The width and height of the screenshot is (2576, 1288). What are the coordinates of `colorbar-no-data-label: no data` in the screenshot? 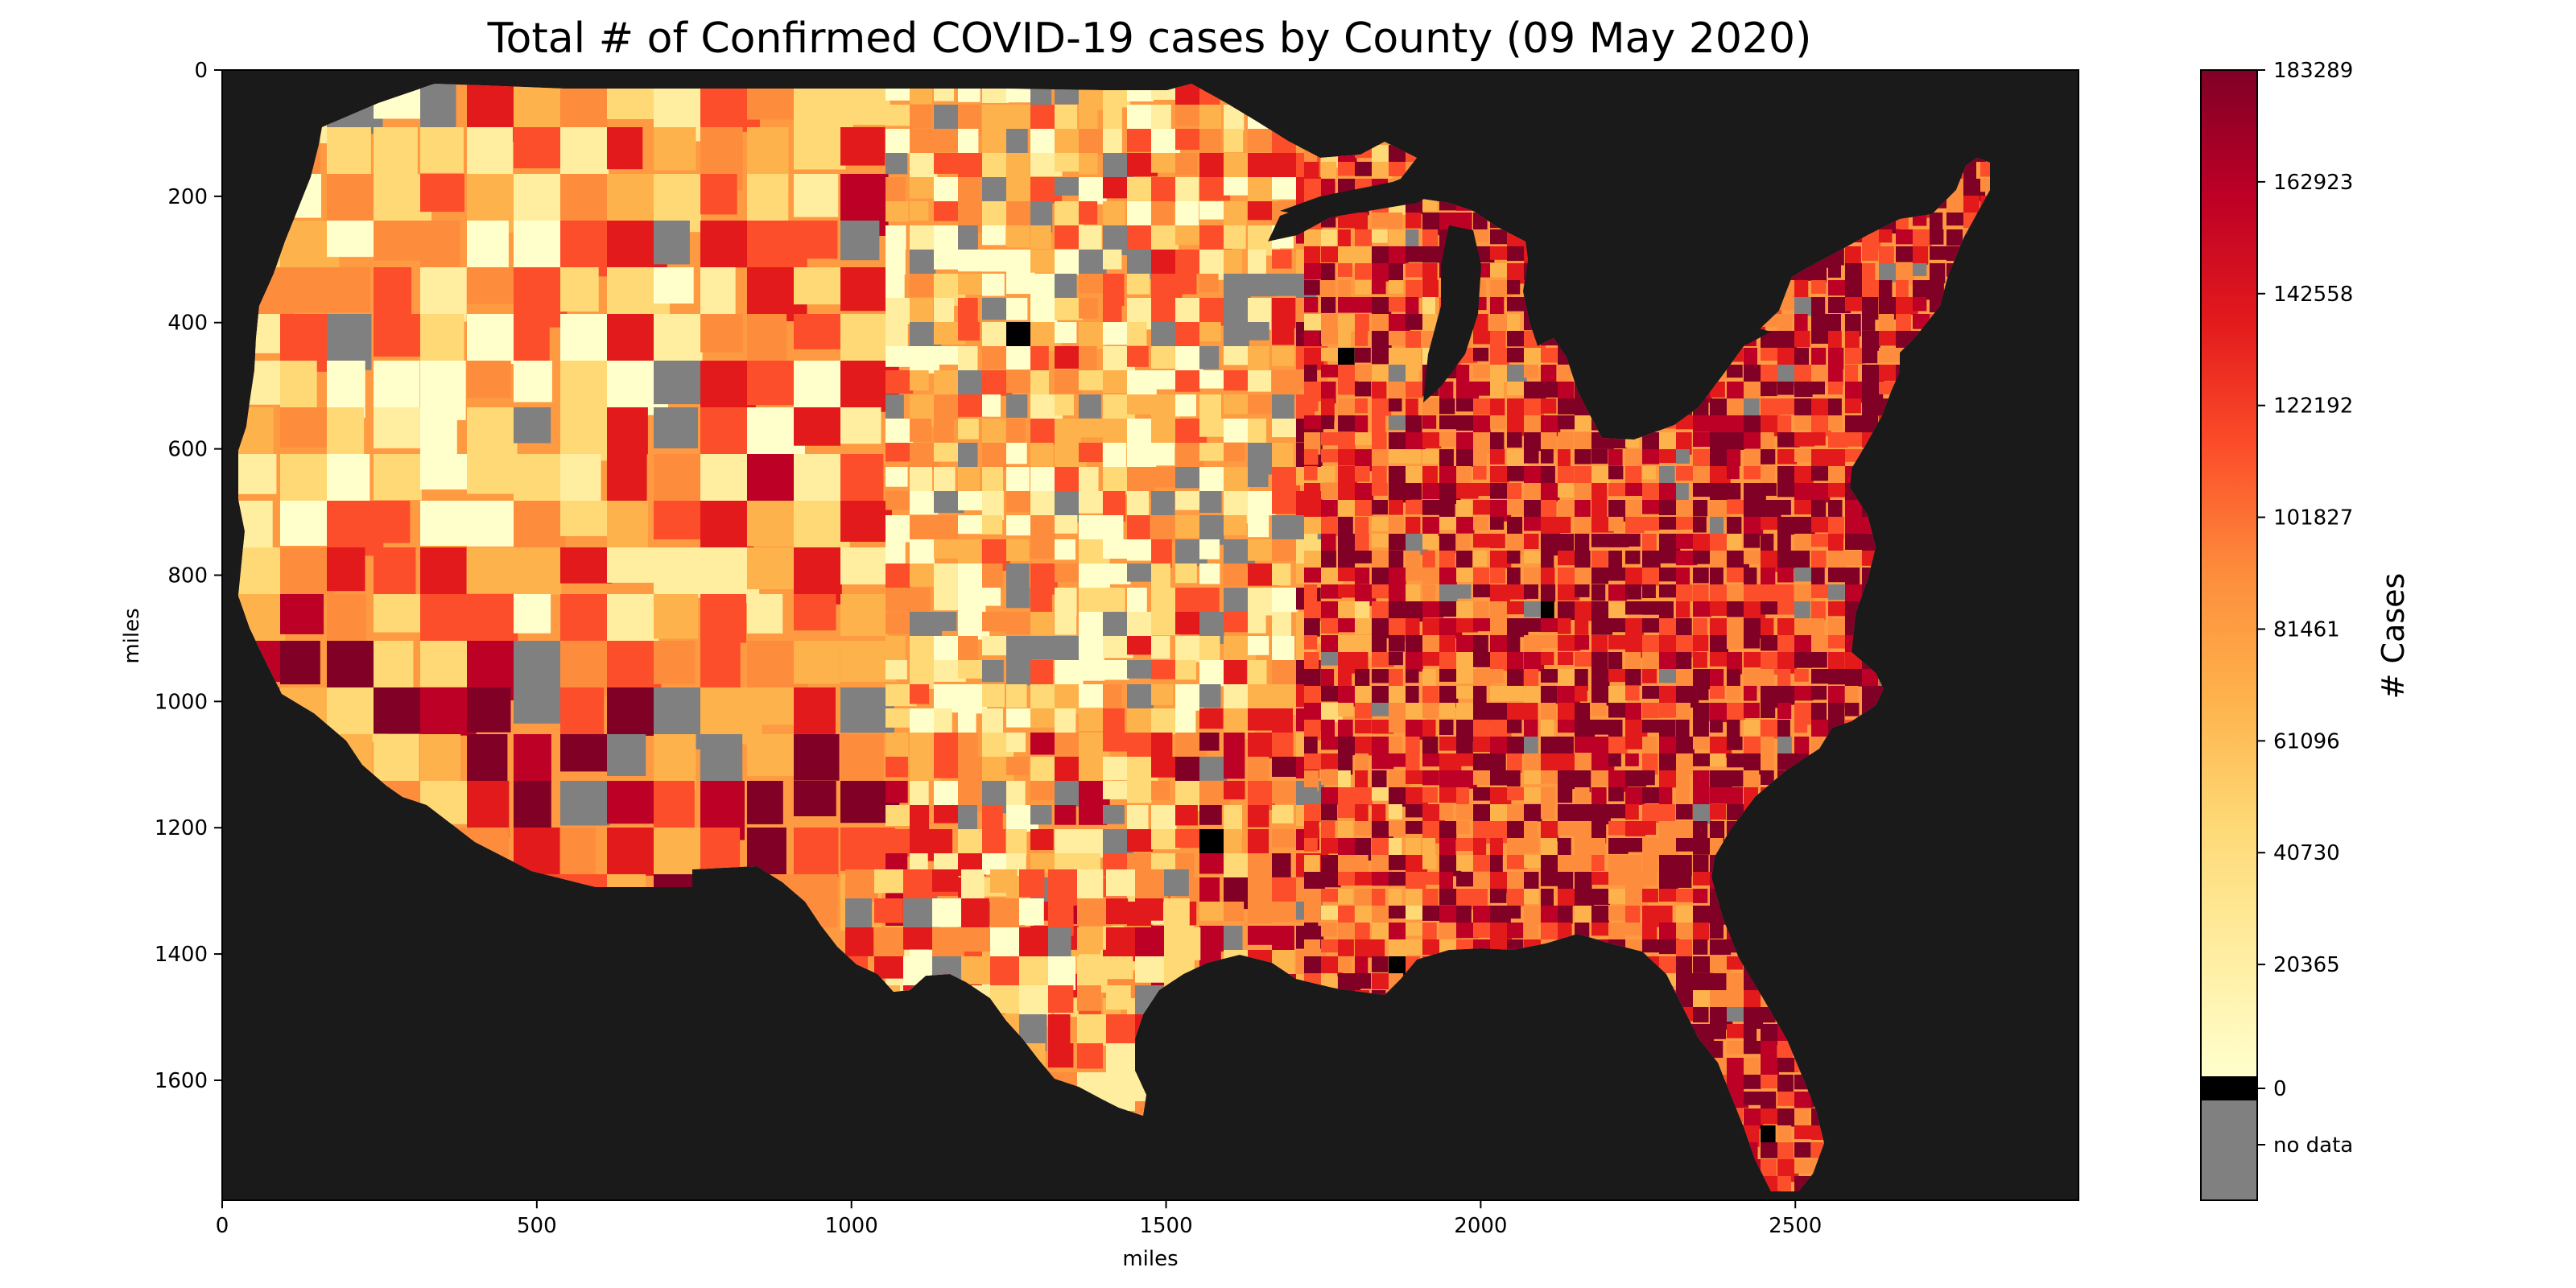 It's located at (2313, 1145).